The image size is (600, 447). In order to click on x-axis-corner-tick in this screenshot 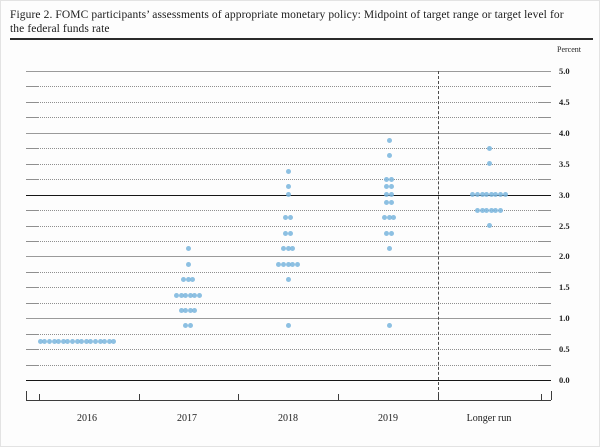, I will do `click(551, 395)`.